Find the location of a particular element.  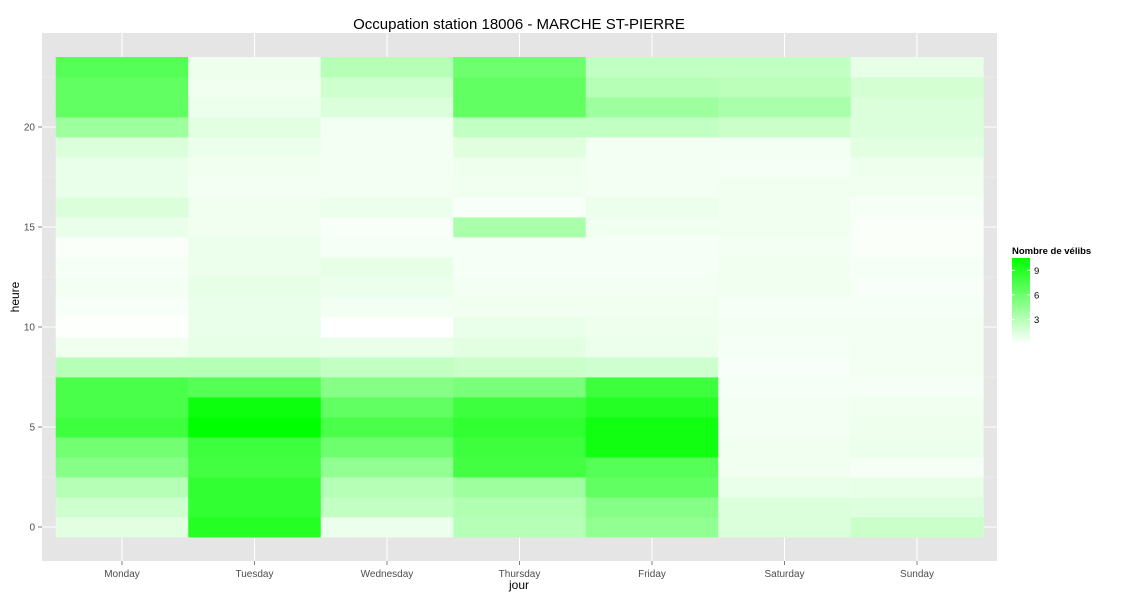

x-tick-label: Wednesday is located at coordinates (387, 574).